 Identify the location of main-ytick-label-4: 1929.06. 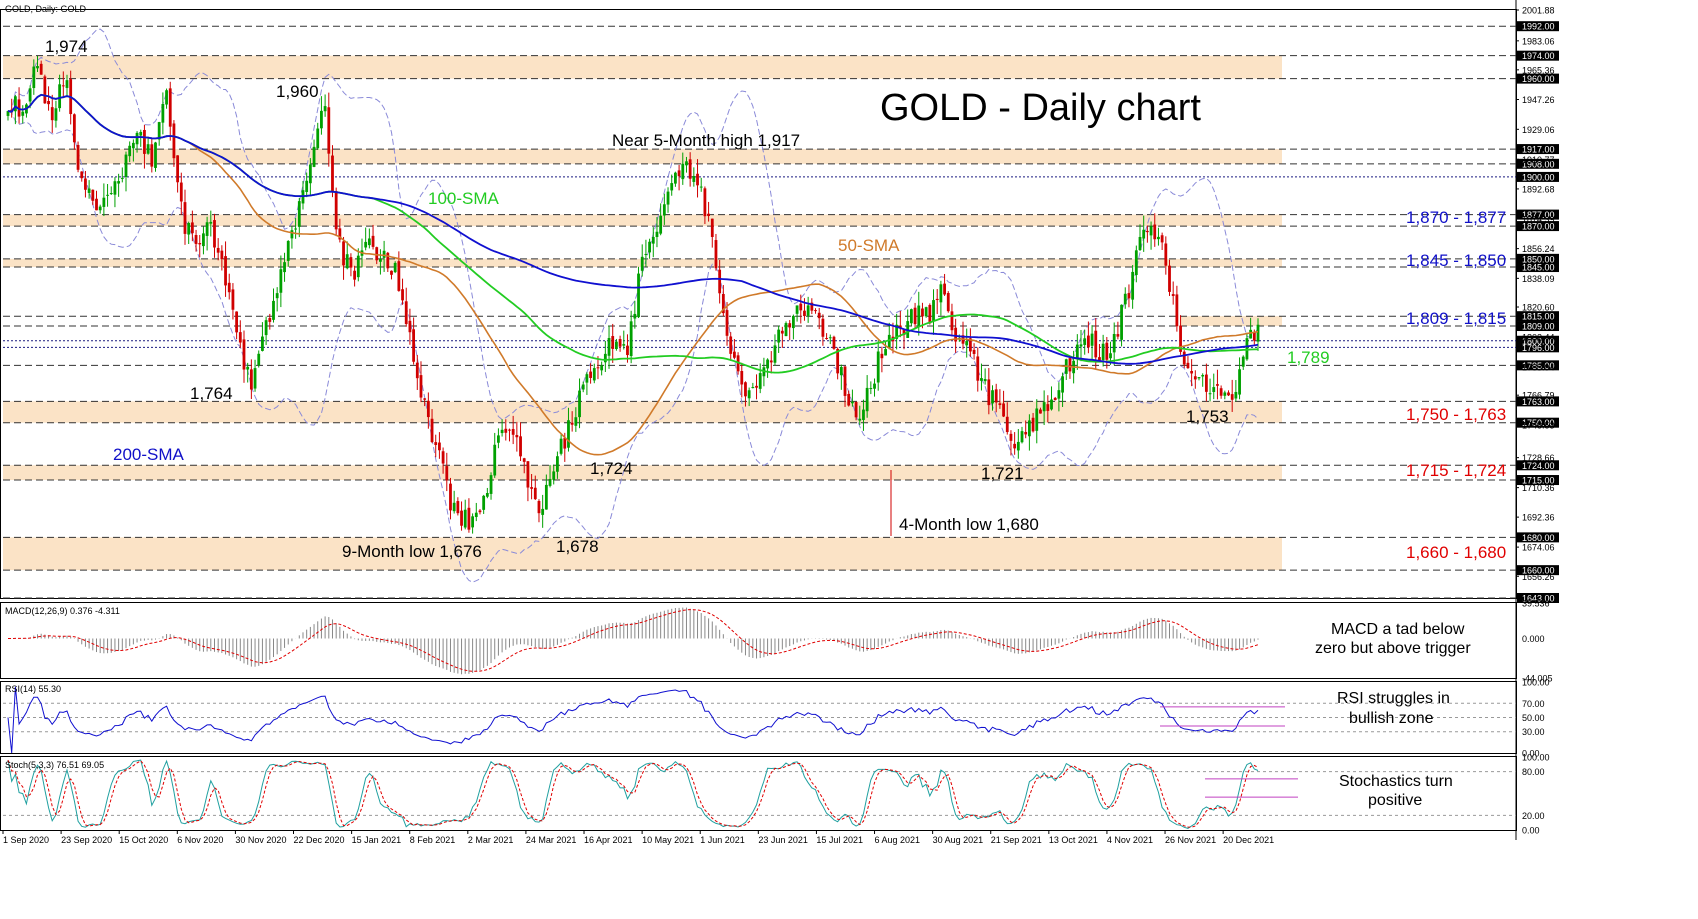
(1538, 130).